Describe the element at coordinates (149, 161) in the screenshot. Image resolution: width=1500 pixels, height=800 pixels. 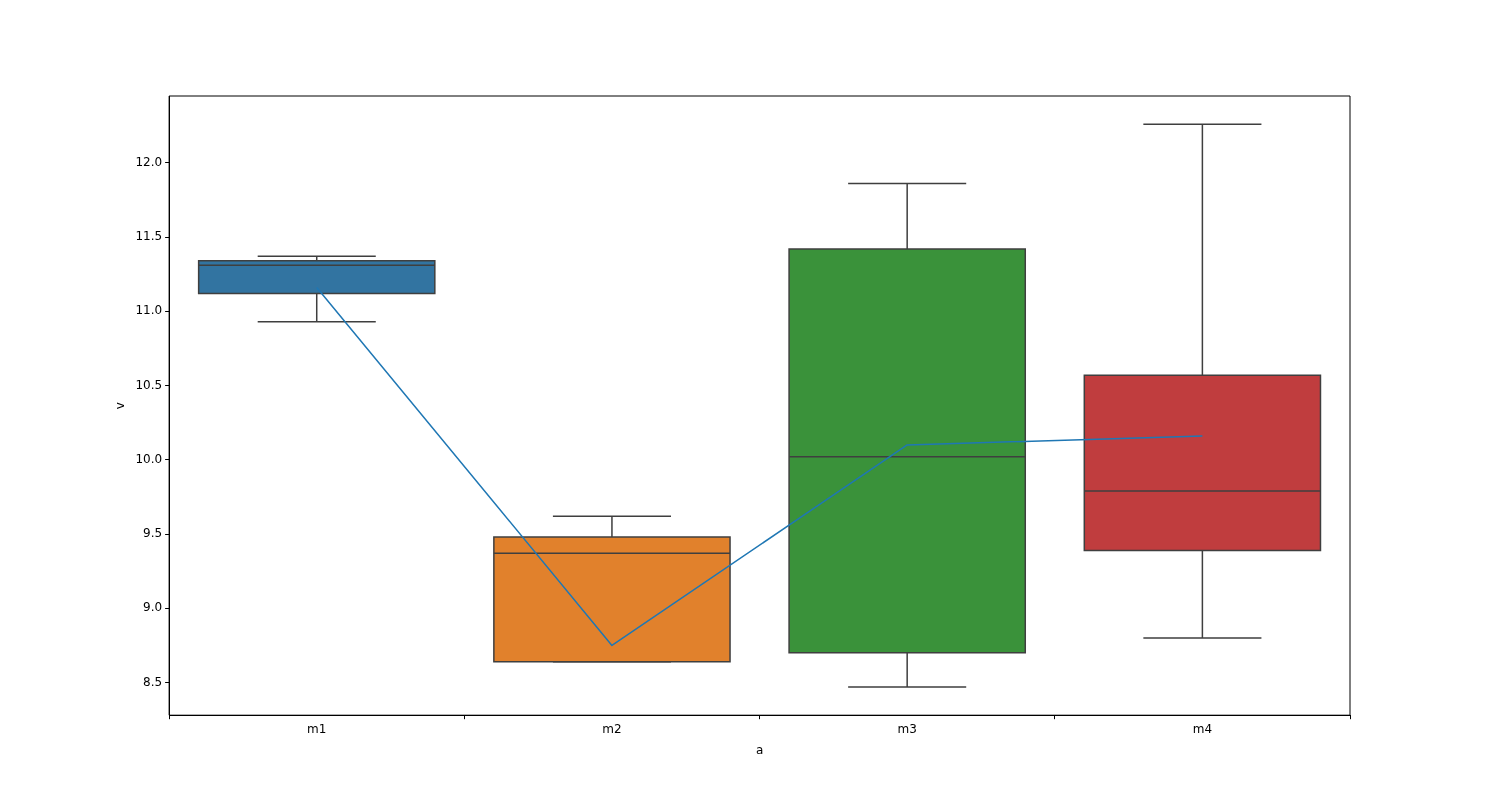
I see `y-tick-label: 12.0` at that location.